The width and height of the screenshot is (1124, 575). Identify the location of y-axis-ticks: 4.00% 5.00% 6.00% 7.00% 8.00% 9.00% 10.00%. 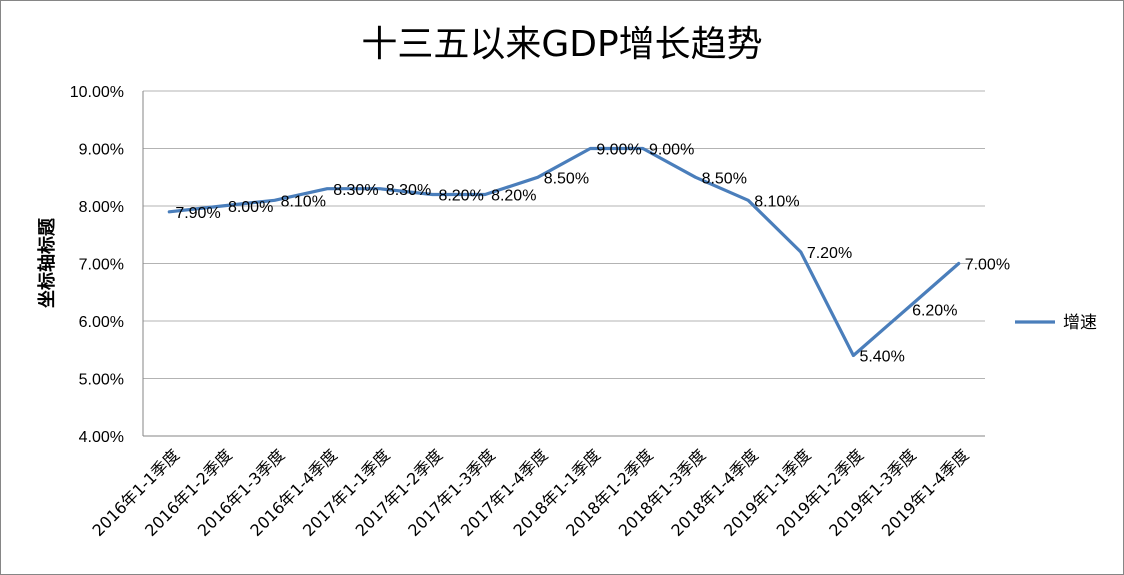
(97, 265).